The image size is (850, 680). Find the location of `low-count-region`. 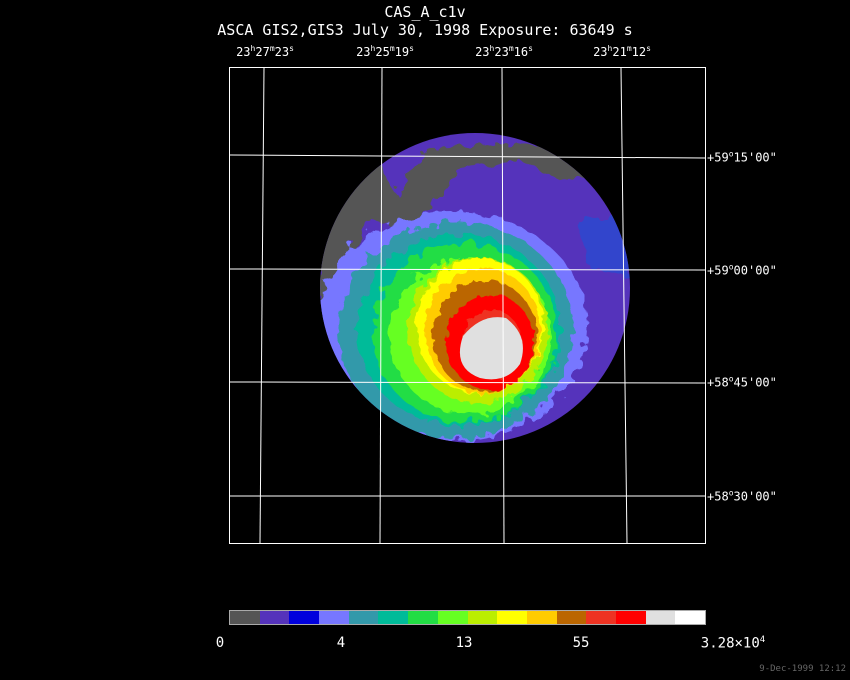

low-count-region is located at coordinates (455, 235).